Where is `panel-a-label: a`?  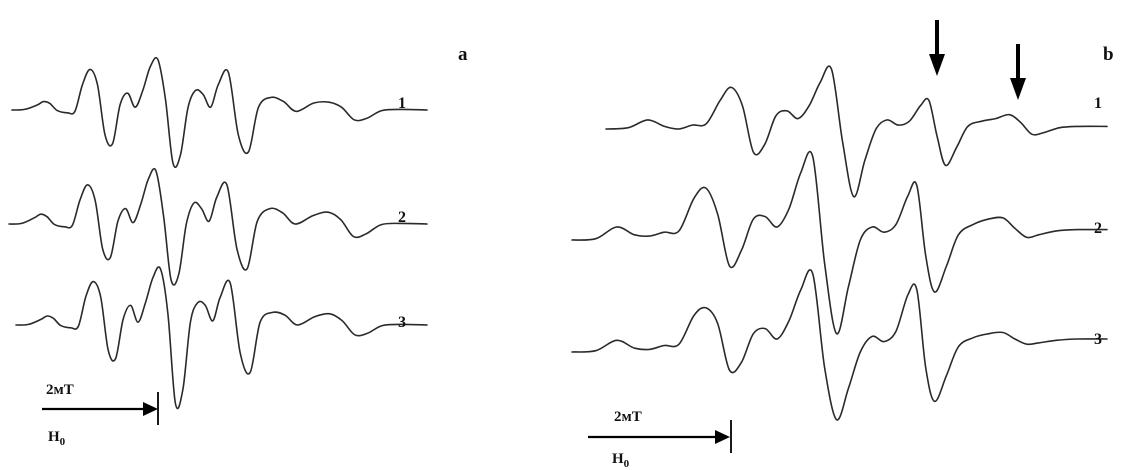
panel-a-label: a is located at coordinates (463, 54).